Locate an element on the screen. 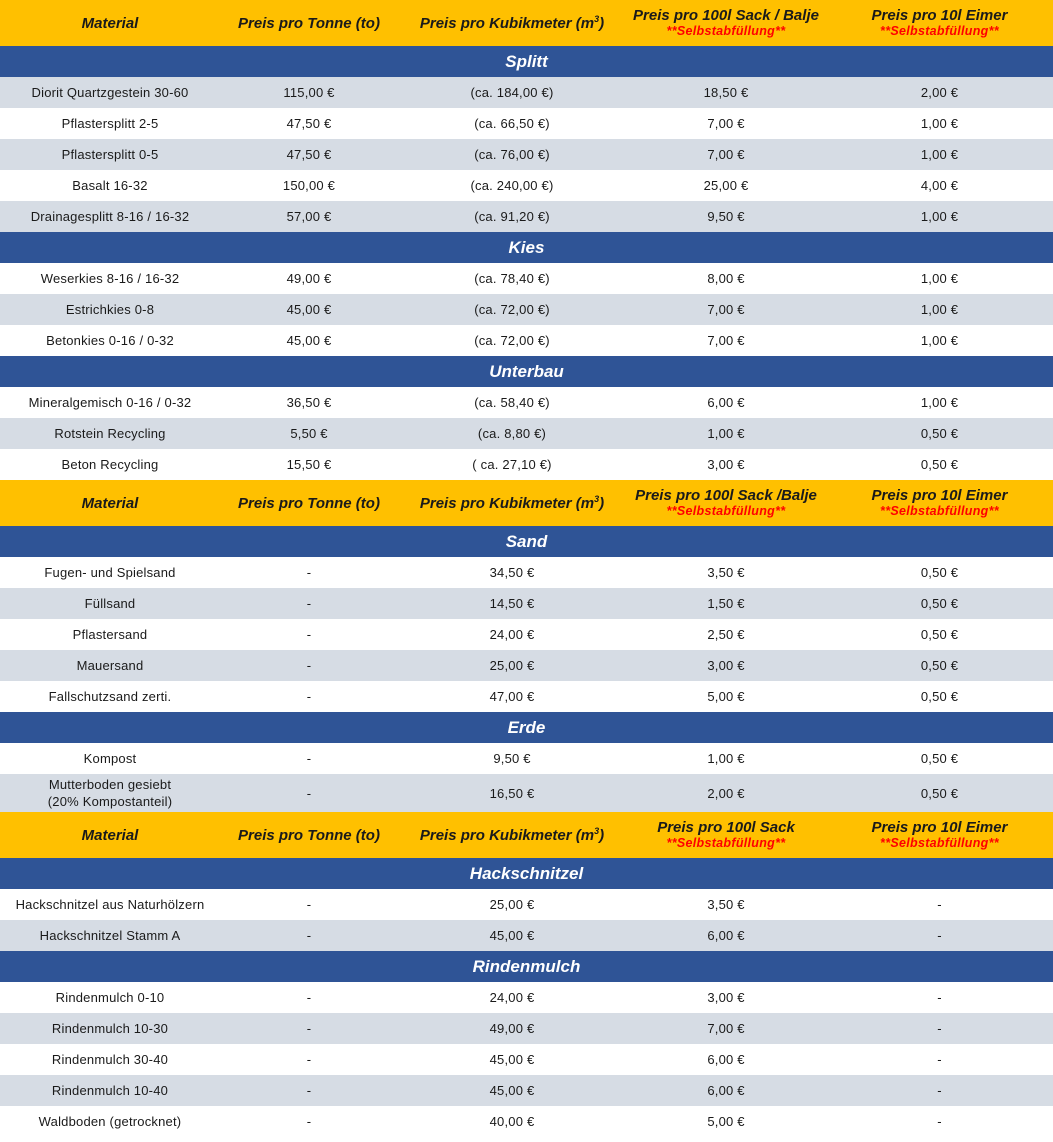  table-row: Pflastersand - 24,00 € 2,50 € 0,50 € is located at coordinates (526, 634).